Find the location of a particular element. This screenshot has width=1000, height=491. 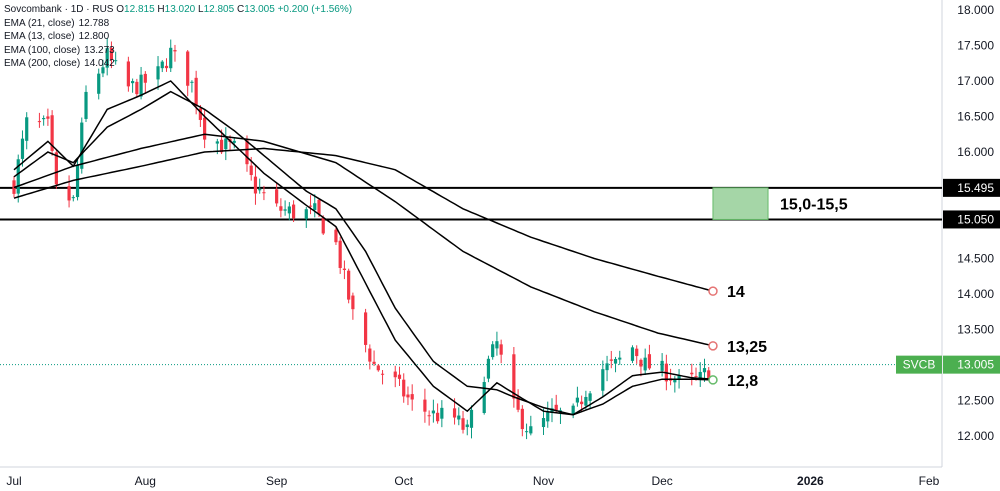

time-axis: Jul Aug Sep Oct Nov Dec 2026 Feb is located at coordinates (472, 481).